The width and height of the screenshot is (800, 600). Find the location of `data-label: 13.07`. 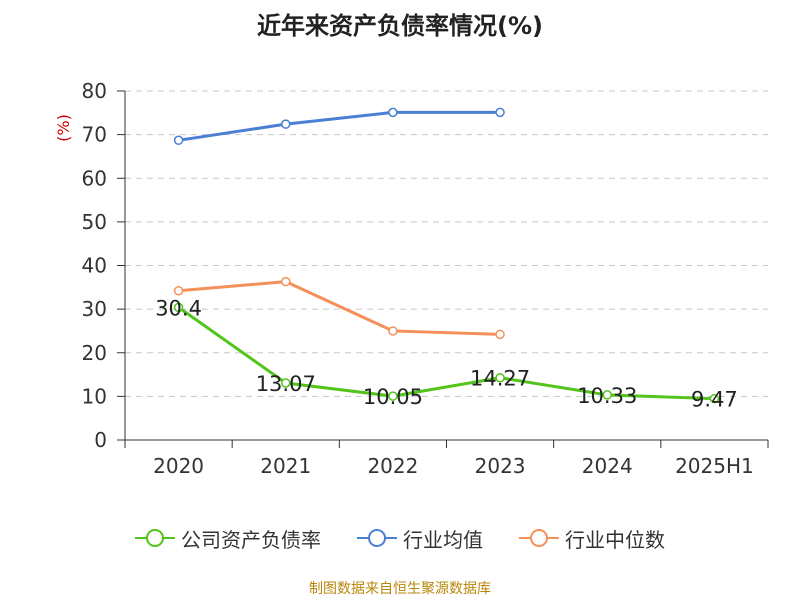

data-label: 13.07 is located at coordinates (286, 384).